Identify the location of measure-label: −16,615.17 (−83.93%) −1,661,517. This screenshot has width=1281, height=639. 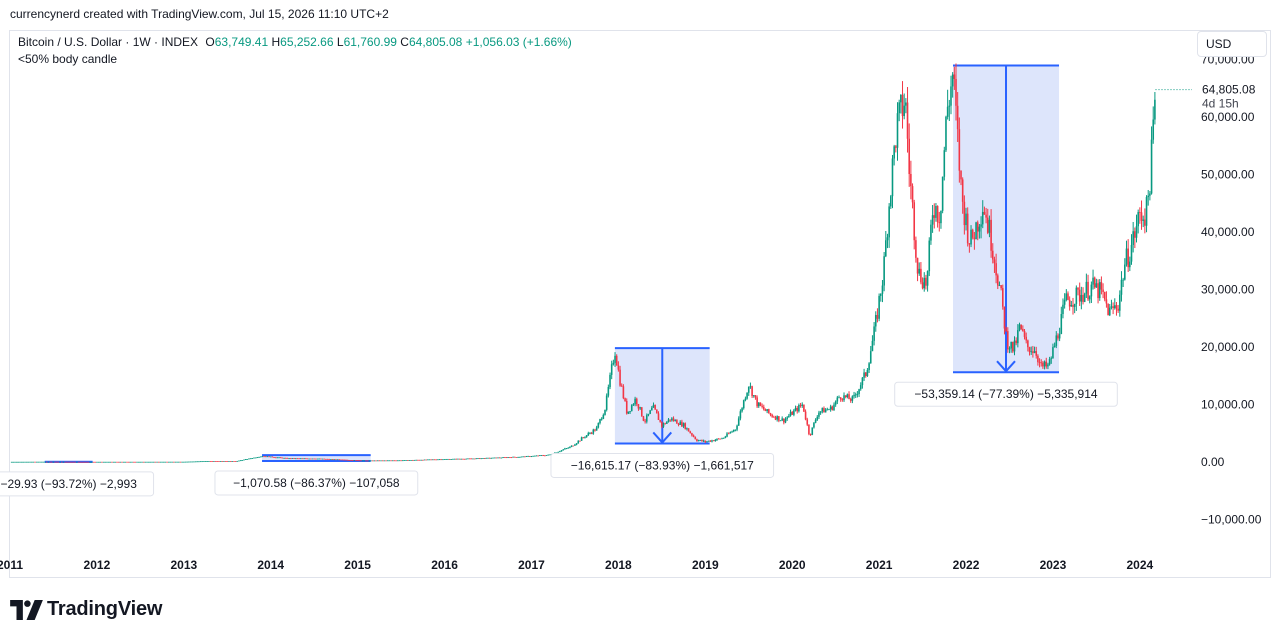
(662, 465).